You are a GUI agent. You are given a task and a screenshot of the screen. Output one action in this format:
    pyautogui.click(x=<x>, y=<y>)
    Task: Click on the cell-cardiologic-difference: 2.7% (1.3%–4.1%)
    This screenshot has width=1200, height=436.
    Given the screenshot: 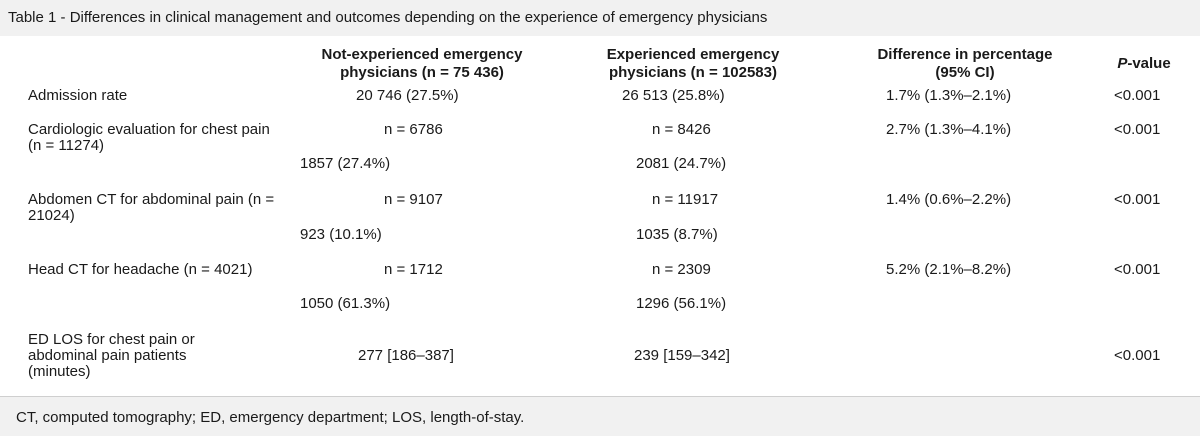 What is the action you would take?
    pyautogui.click(x=949, y=129)
    